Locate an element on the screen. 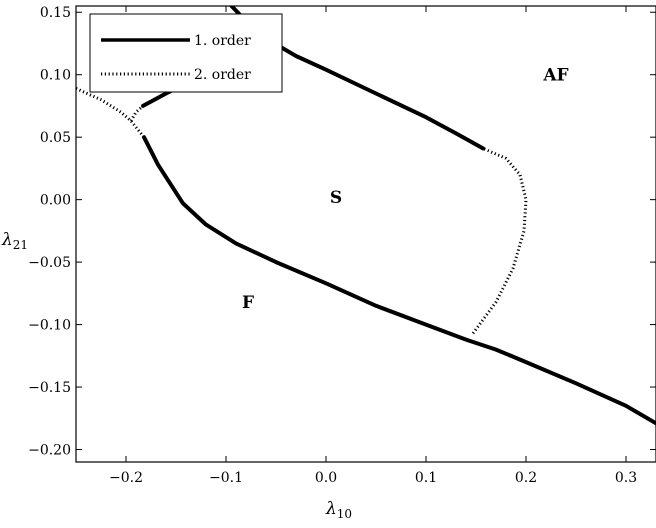 This screenshot has width=656, height=528. y-tick-label: 0.10 is located at coordinates (55, 76).